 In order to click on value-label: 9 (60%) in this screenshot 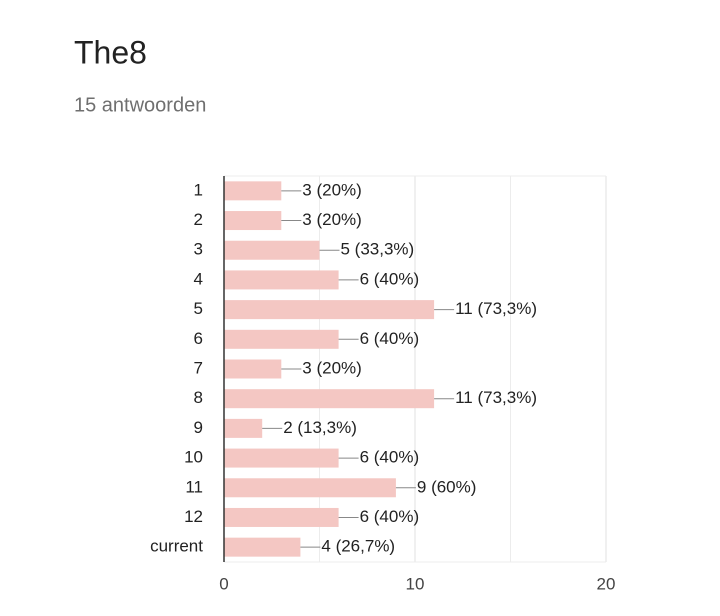, I will do `click(447, 486)`.